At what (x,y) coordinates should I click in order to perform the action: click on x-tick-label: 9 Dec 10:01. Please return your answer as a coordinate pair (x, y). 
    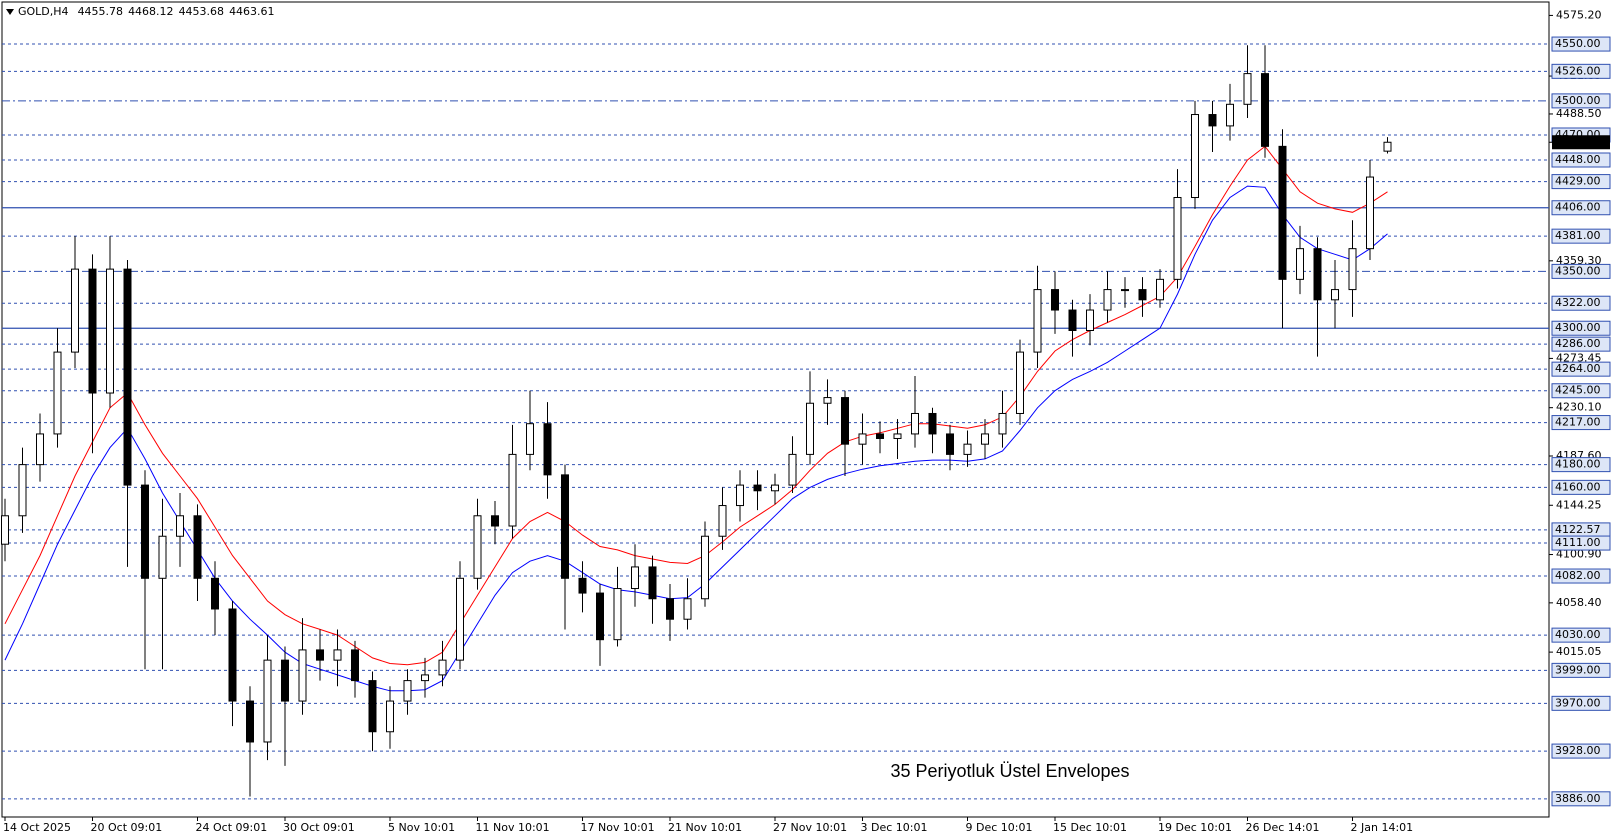
    Looking at the image, I should click on (999, 827).